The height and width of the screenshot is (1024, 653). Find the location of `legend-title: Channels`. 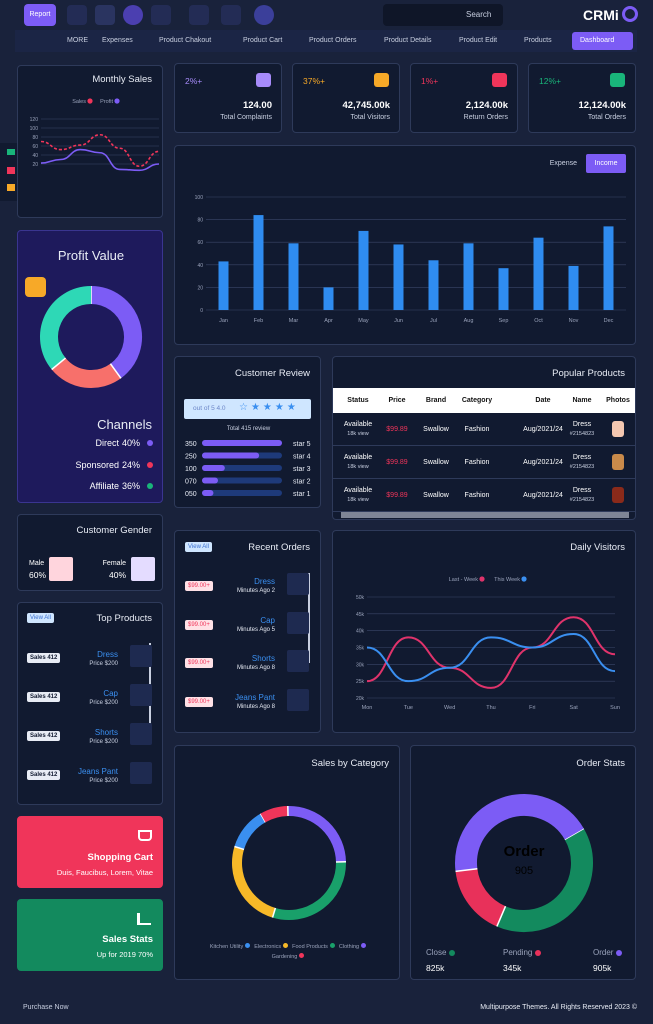

legend-title: Channels is located at coordinates (124, 424).